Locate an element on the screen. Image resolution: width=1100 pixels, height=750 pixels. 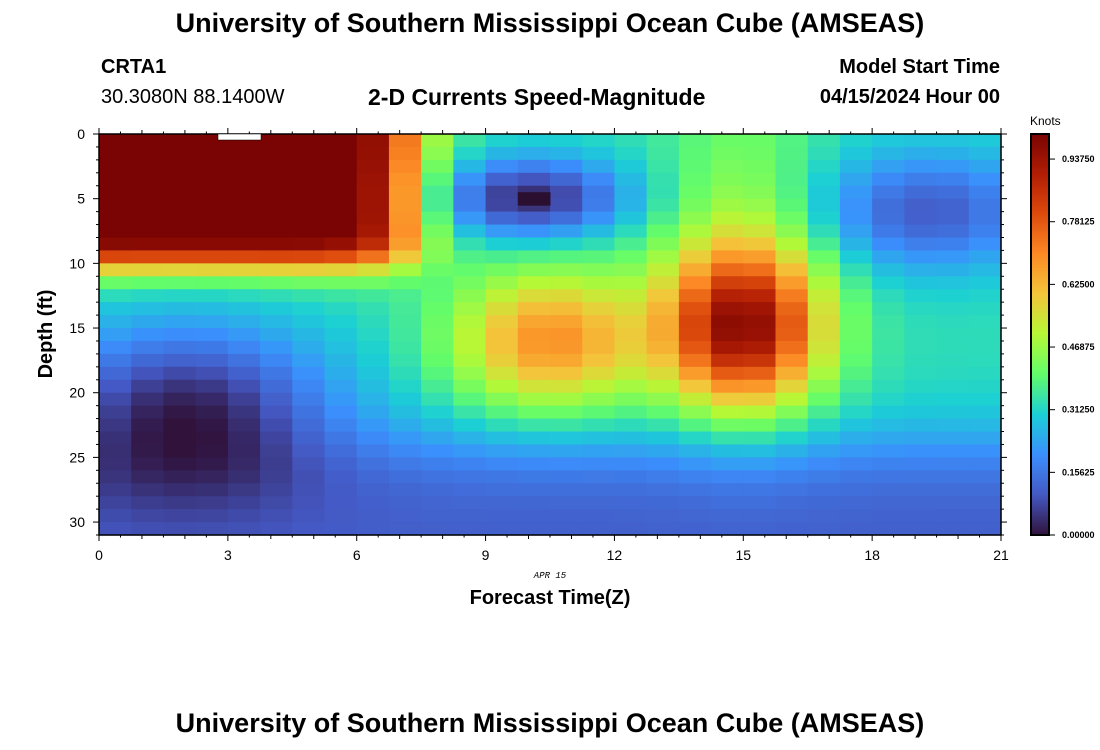
model-start-value: 04/15/2024 Hour 00 is located at coordinates (909, 97).